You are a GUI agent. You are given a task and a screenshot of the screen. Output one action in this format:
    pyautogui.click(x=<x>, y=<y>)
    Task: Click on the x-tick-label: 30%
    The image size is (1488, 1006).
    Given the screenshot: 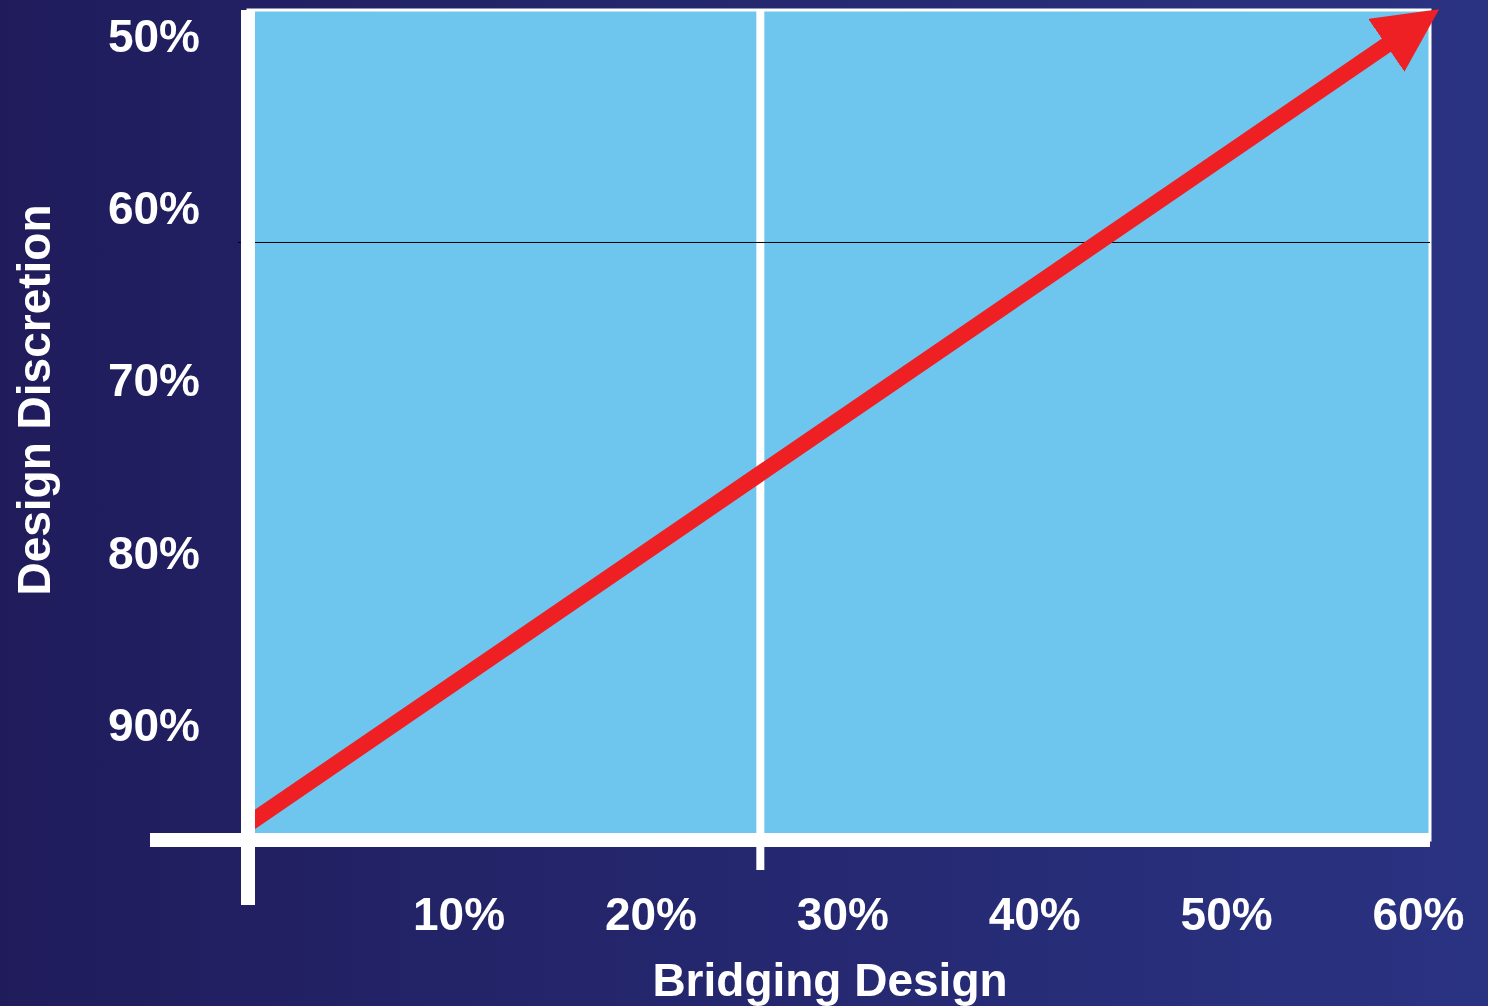 What is the action you would take?
    pyautogui.click(x=842, y=914)
    